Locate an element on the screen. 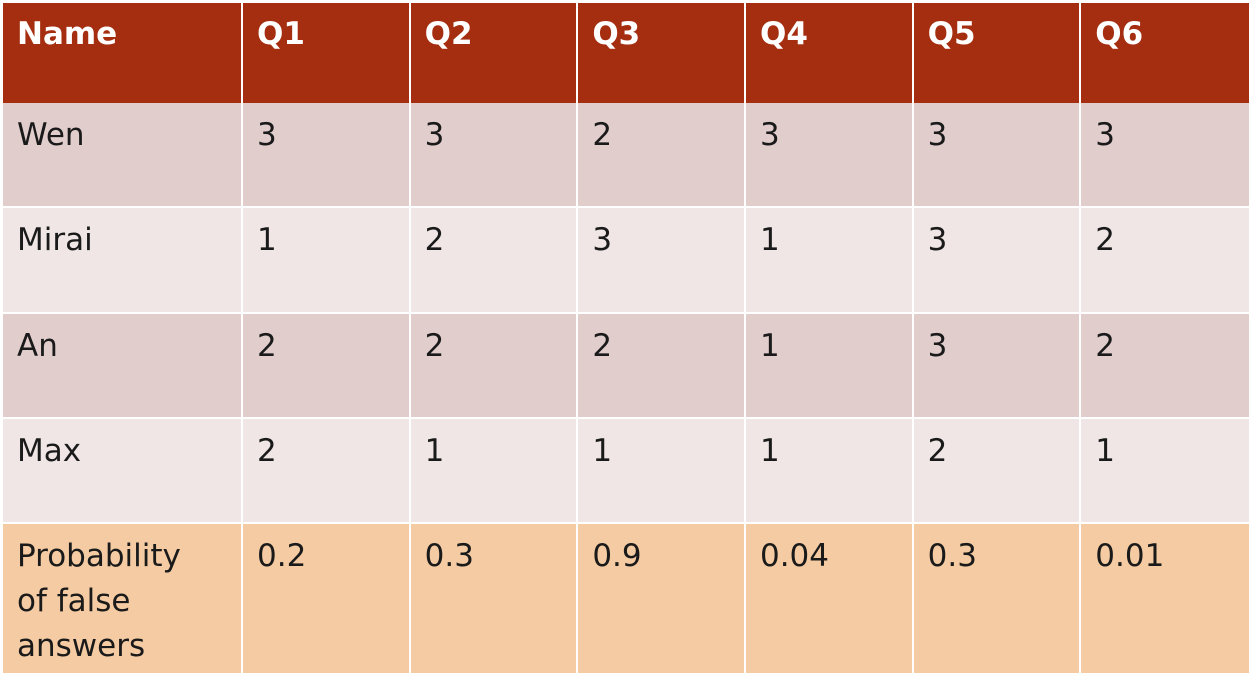 This screenshot has height=690, width=1254. probability-cell: 0.04 is located at coordinates (829, 598).